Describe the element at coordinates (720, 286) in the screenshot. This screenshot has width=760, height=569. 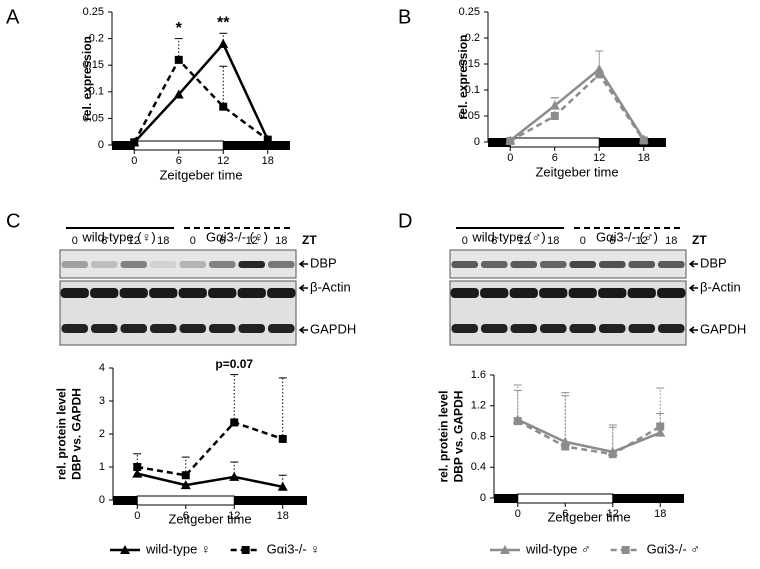
I see `band-label: β-Actin` at that location.